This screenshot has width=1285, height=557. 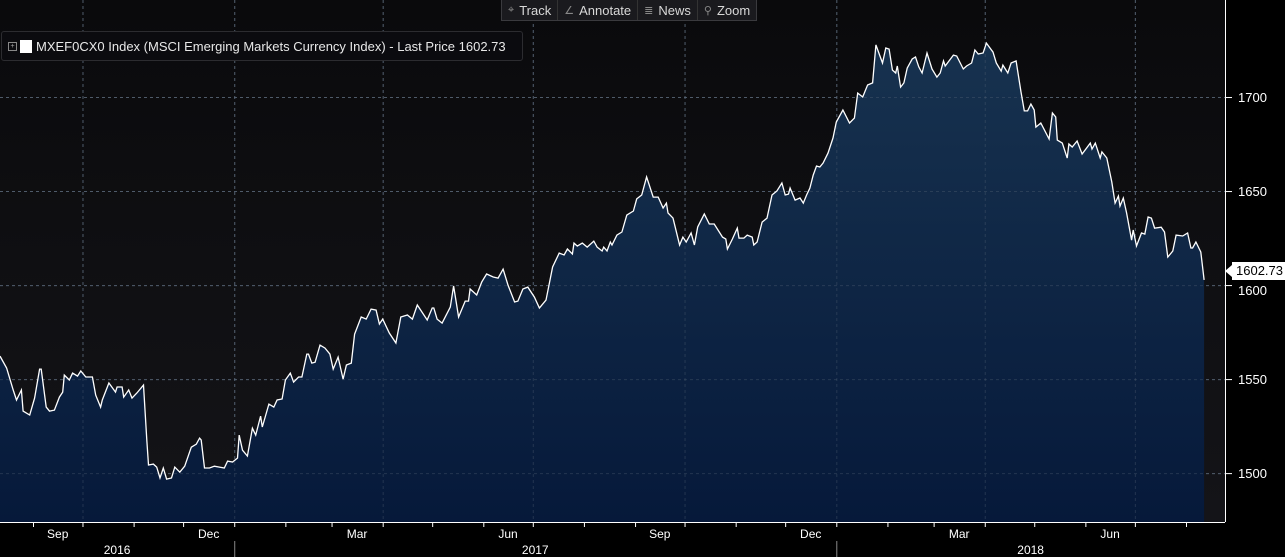 I want to click on crosshair-icon: ⌖, so click(x=511, y=9).